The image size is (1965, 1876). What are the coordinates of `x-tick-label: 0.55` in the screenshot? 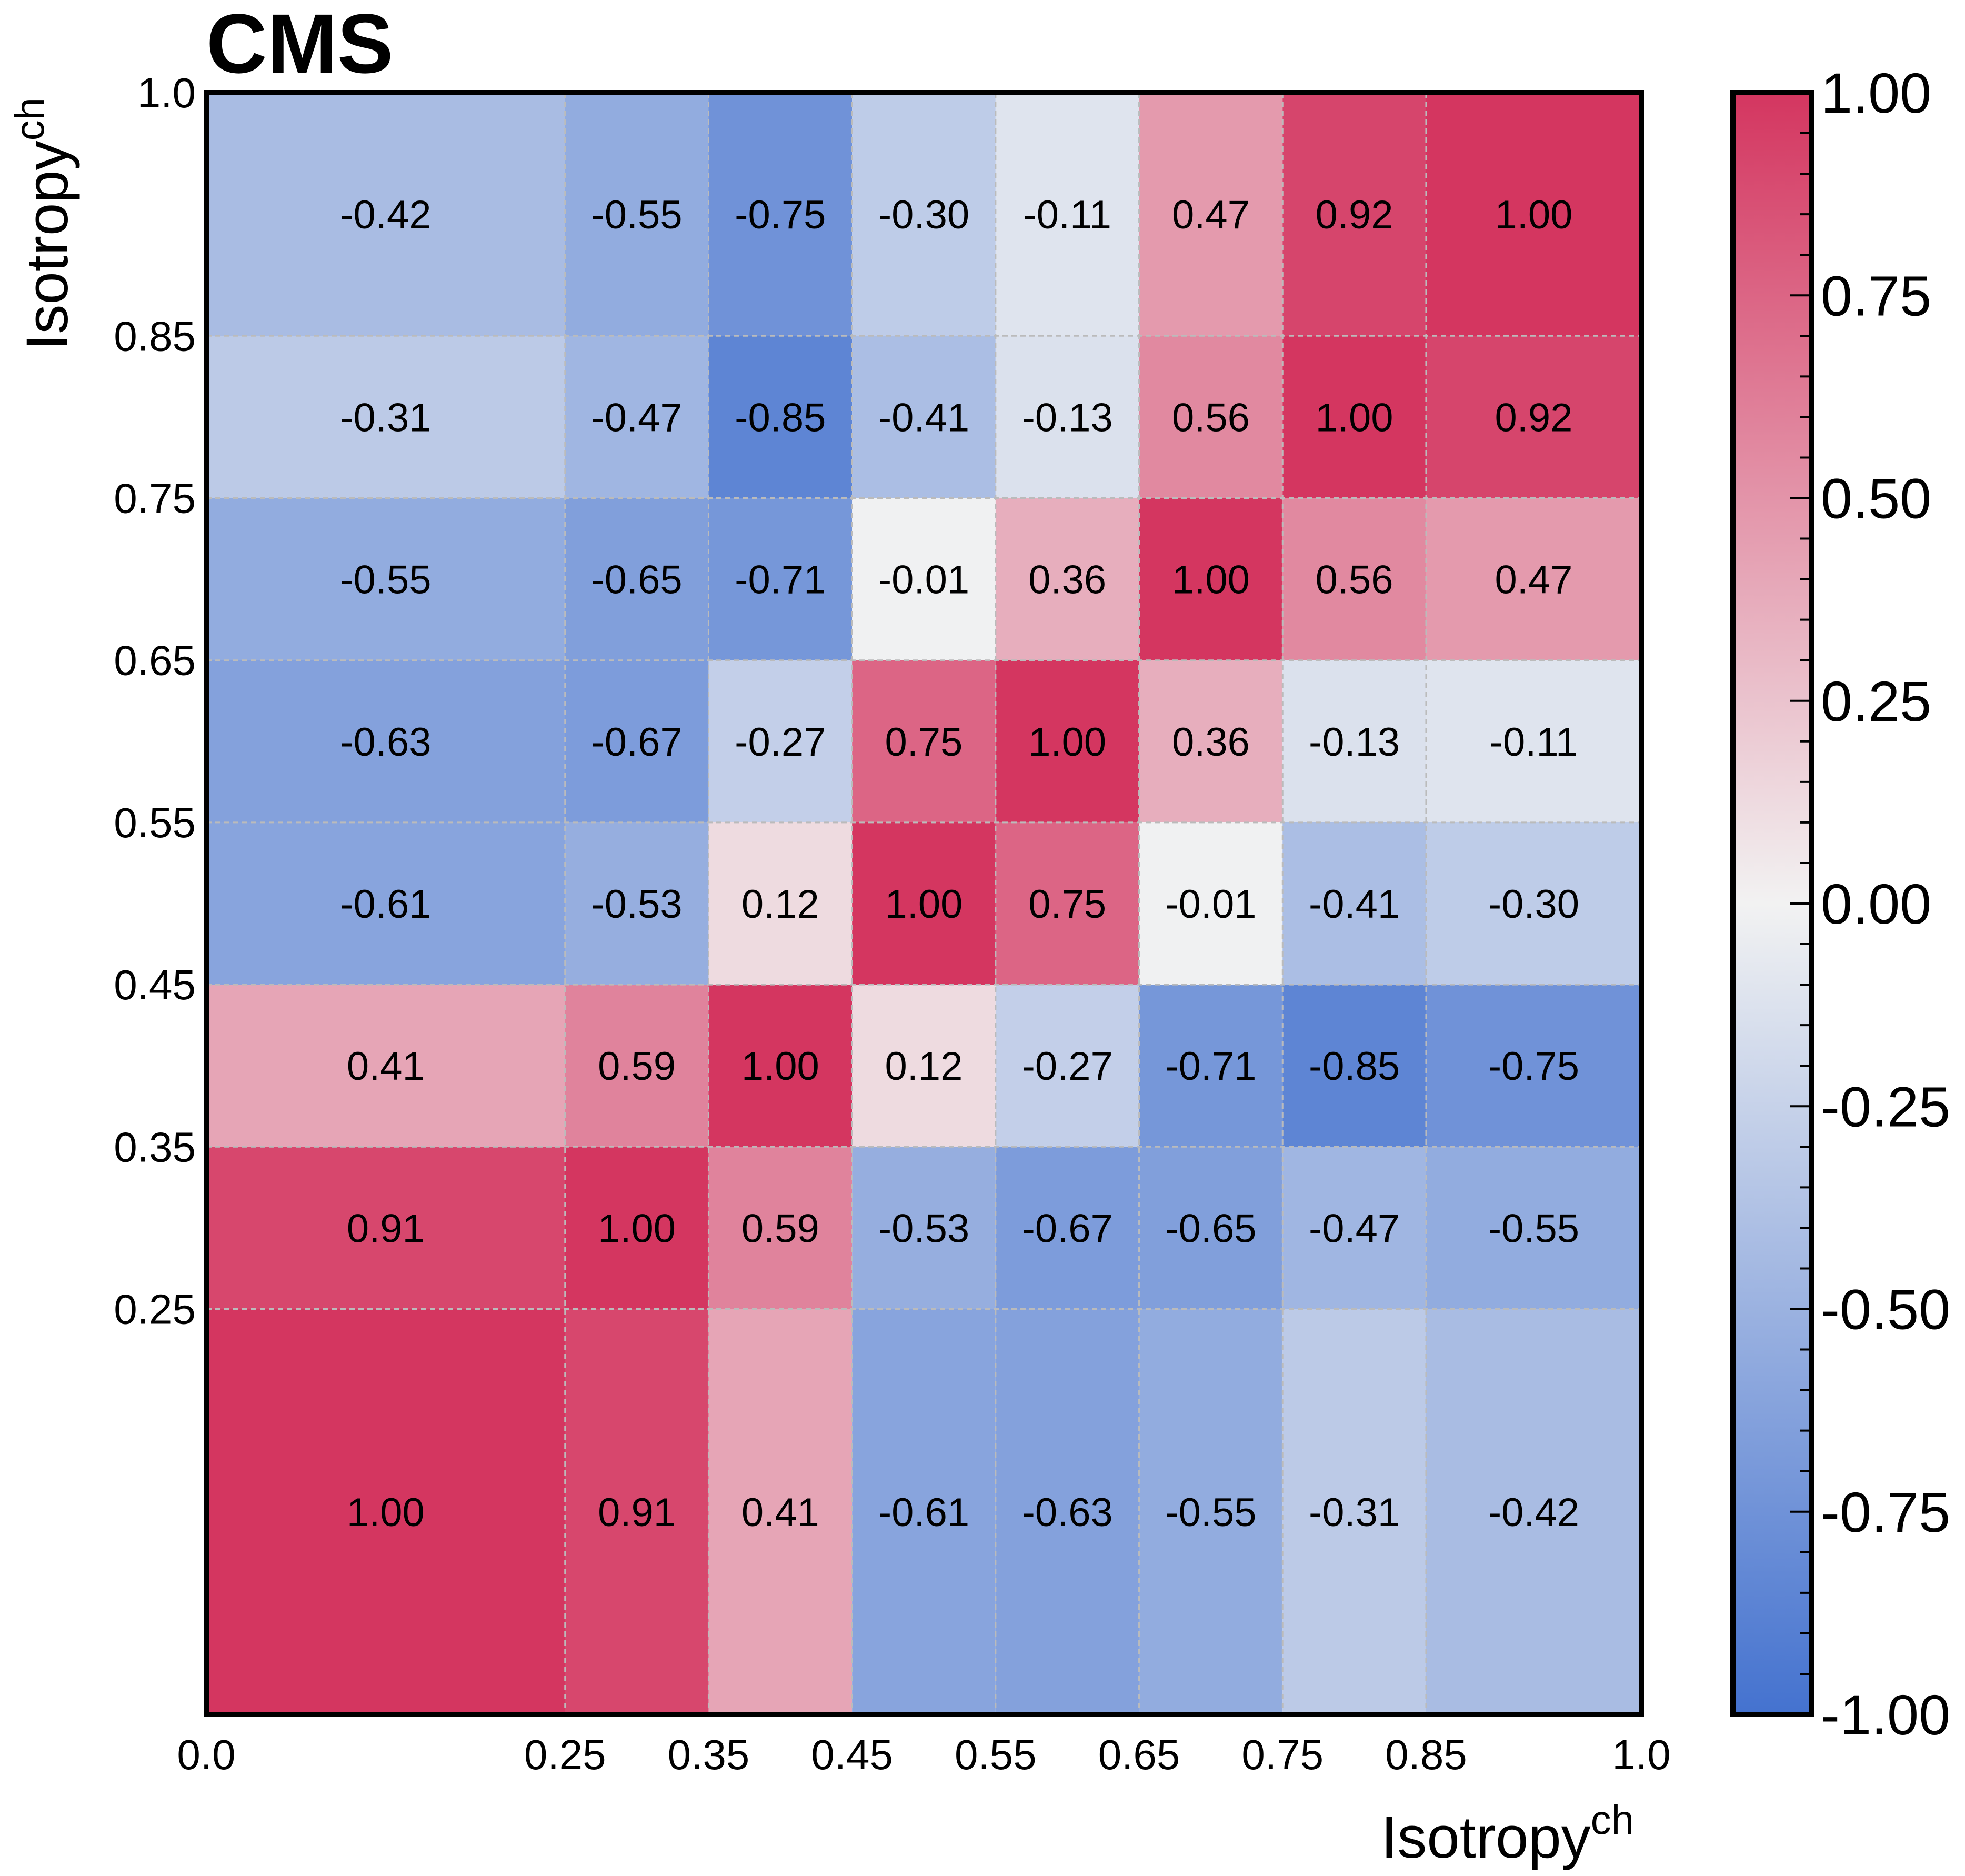 It's located at (996, 1754).